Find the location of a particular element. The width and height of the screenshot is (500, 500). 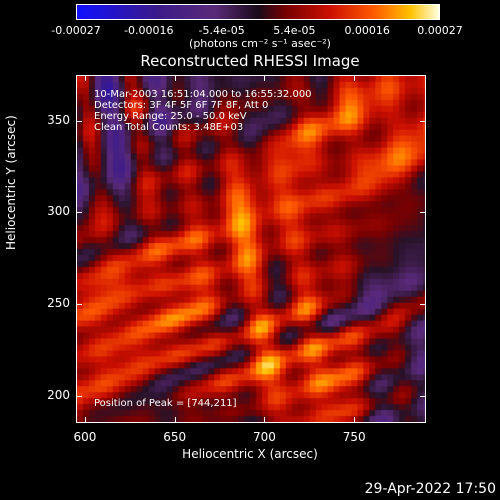

x-tick-label: 750 is located at coordinates (354, 437).